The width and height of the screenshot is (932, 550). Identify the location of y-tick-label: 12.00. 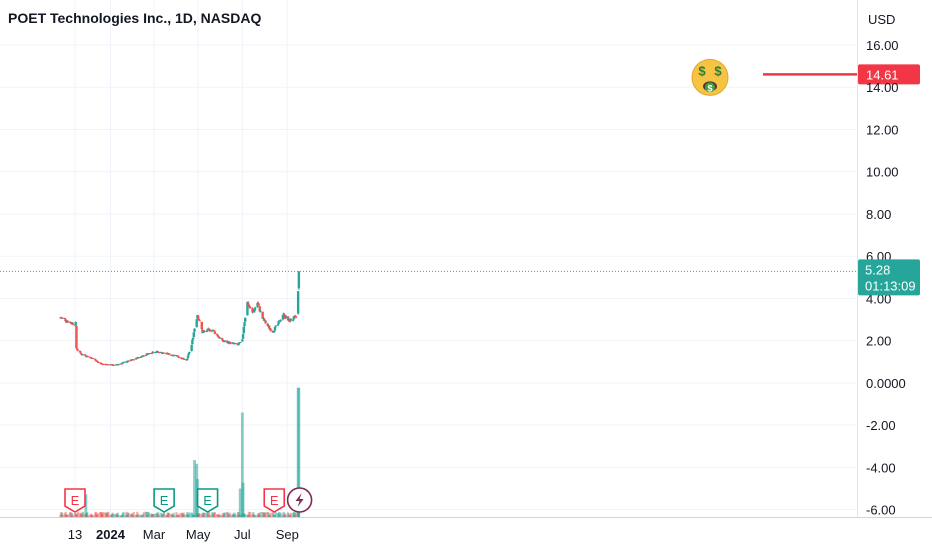
(882, 129).